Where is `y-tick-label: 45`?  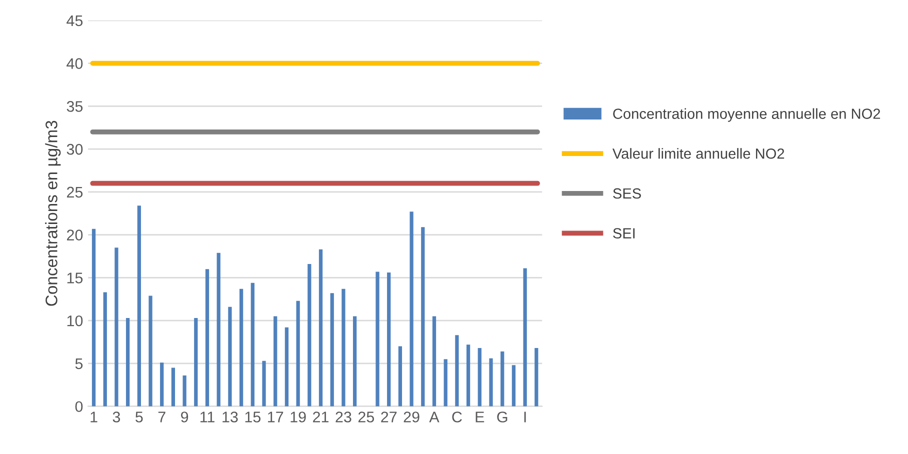
y-tick-label: 45 is located at coordinates (74, 20).